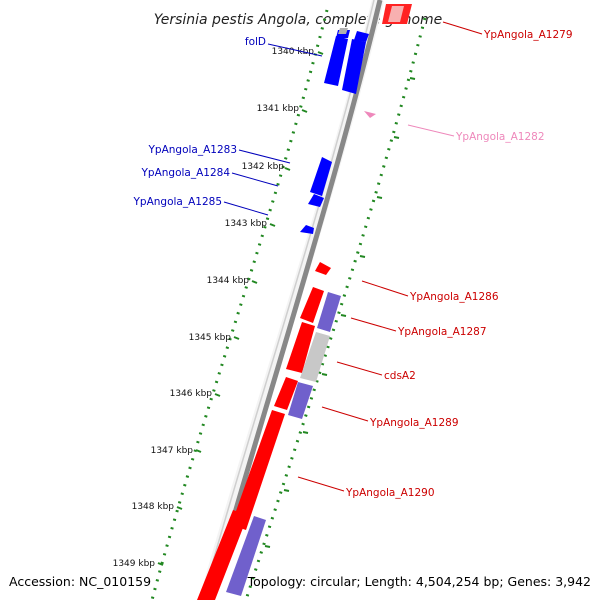 Image resolution: width=600 pixels, height=600 pixels. Describe the element at coordinates (528, 35) in the screenshot. I see `label-YpAngola_A1279: YpAngola_A1279` at that location.